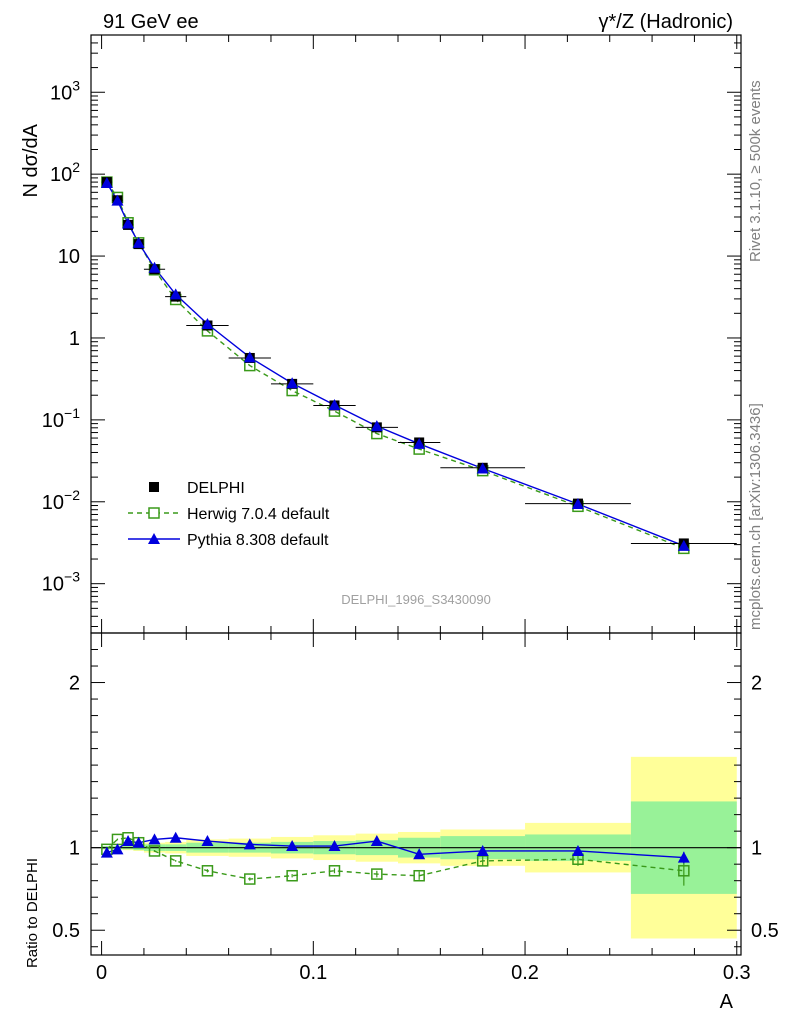  What do you see at coordinates (65, 90) in the screenshot?
I see `main-ytick-label: 10³` at bounding box center [65, 90].